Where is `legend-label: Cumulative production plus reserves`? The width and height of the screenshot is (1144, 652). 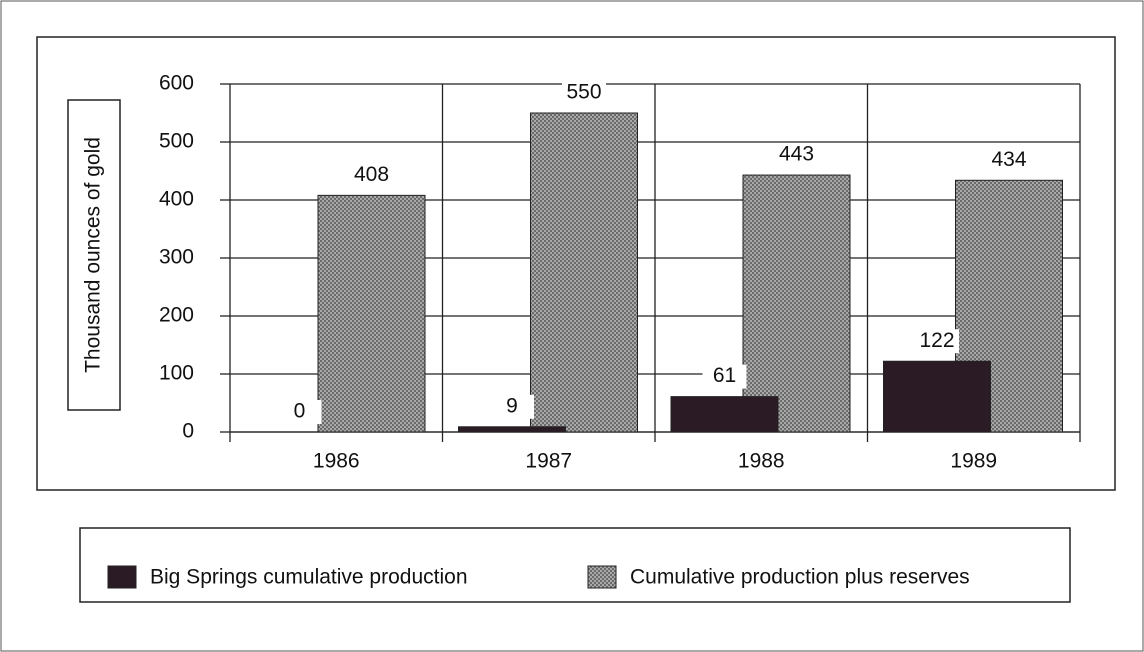
legend-label: Cumulative production plus reserves is located at coordinates (800, 577).